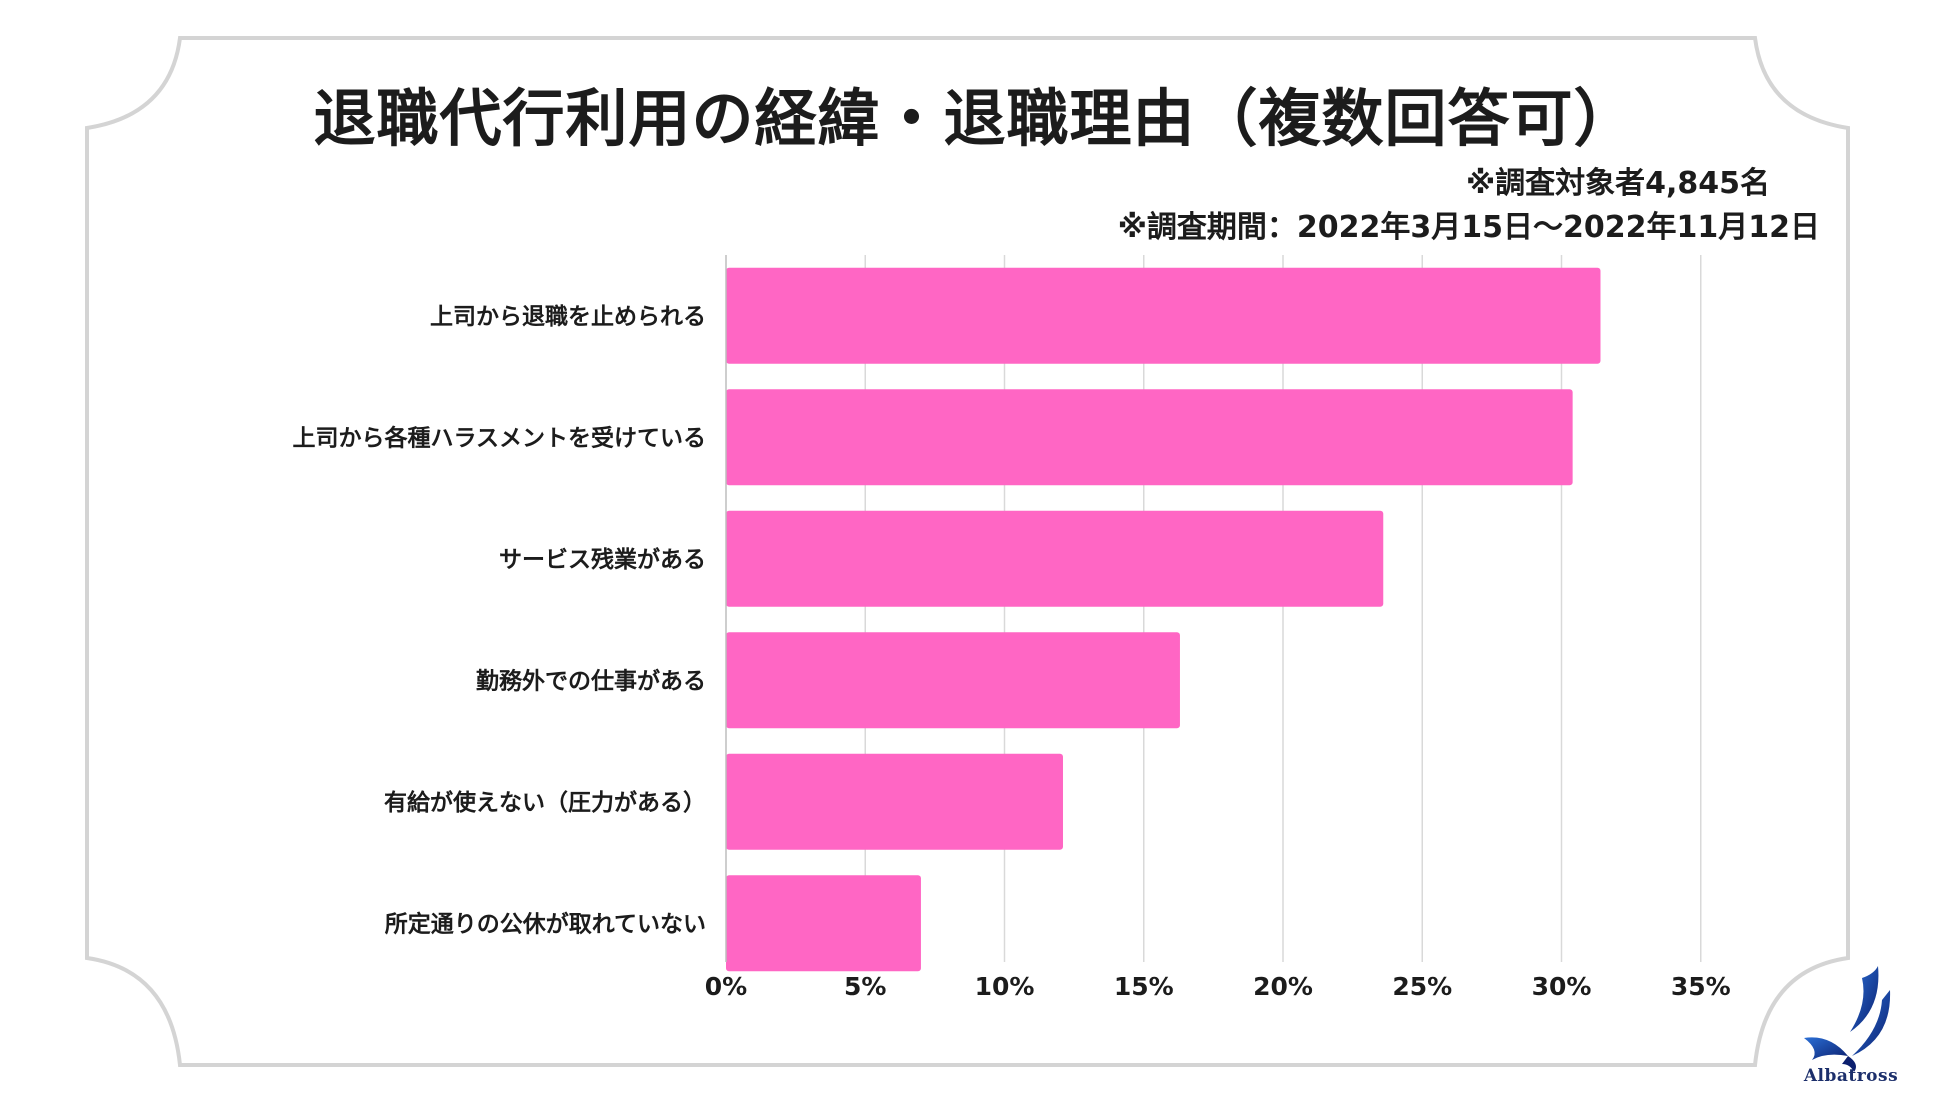  I want to click on x-tick-labels: 0% 5% 10% 15% 20% 25% 30% 35%, so click(1218, 986).